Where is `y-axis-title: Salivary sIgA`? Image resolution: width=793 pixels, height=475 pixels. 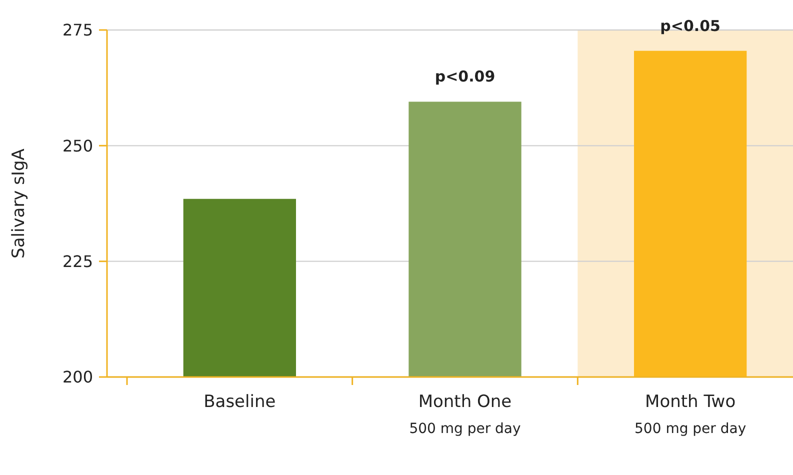
y-axis-title: Salivary sIgA is located at coordinates (19, 203).